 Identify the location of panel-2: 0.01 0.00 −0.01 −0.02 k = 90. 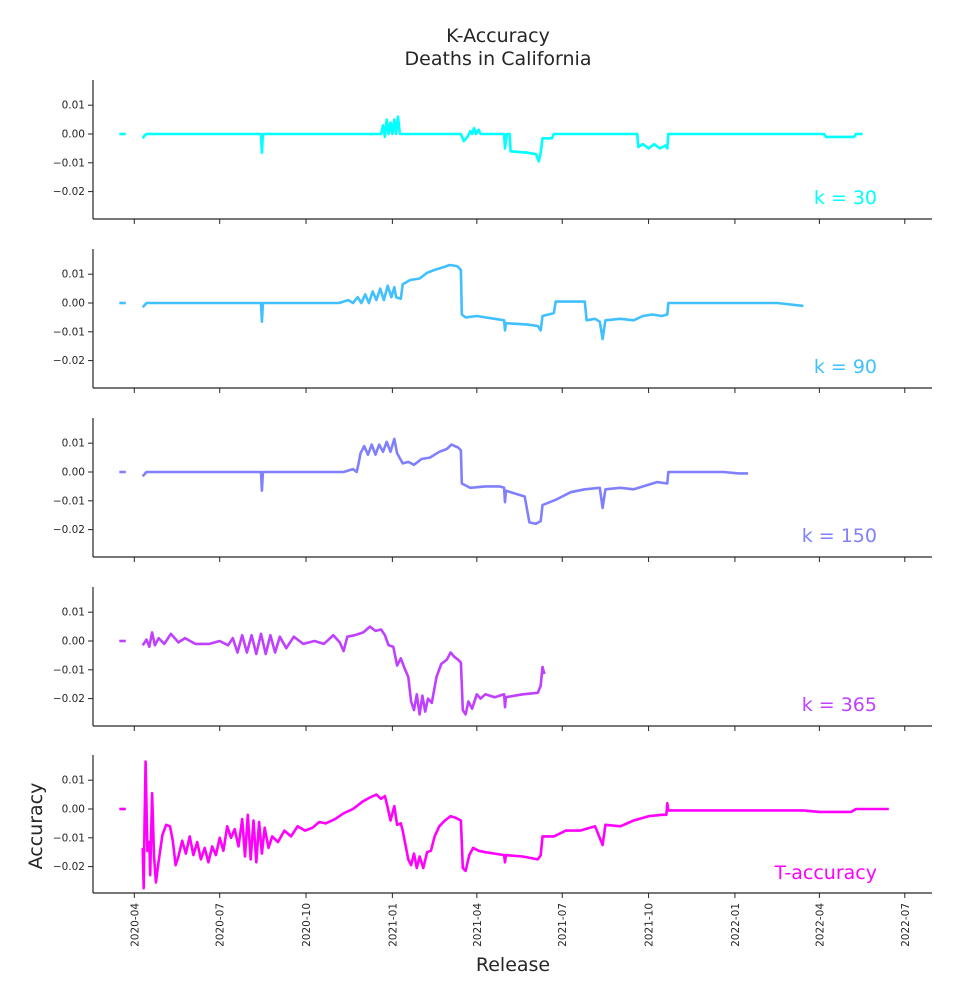
(492, 321).